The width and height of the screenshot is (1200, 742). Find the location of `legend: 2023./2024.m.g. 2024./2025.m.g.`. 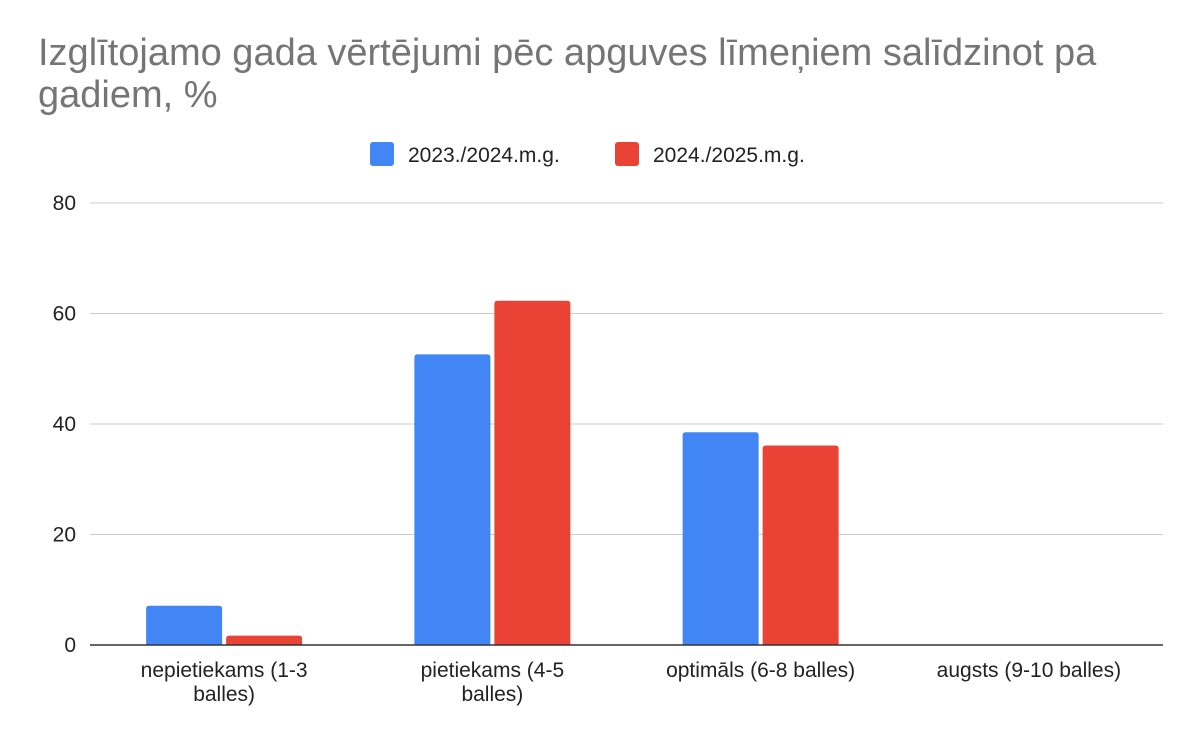

legend: 2023./2024.m.g. 2024./2025.m.g. is located at coordinates (587, 154).